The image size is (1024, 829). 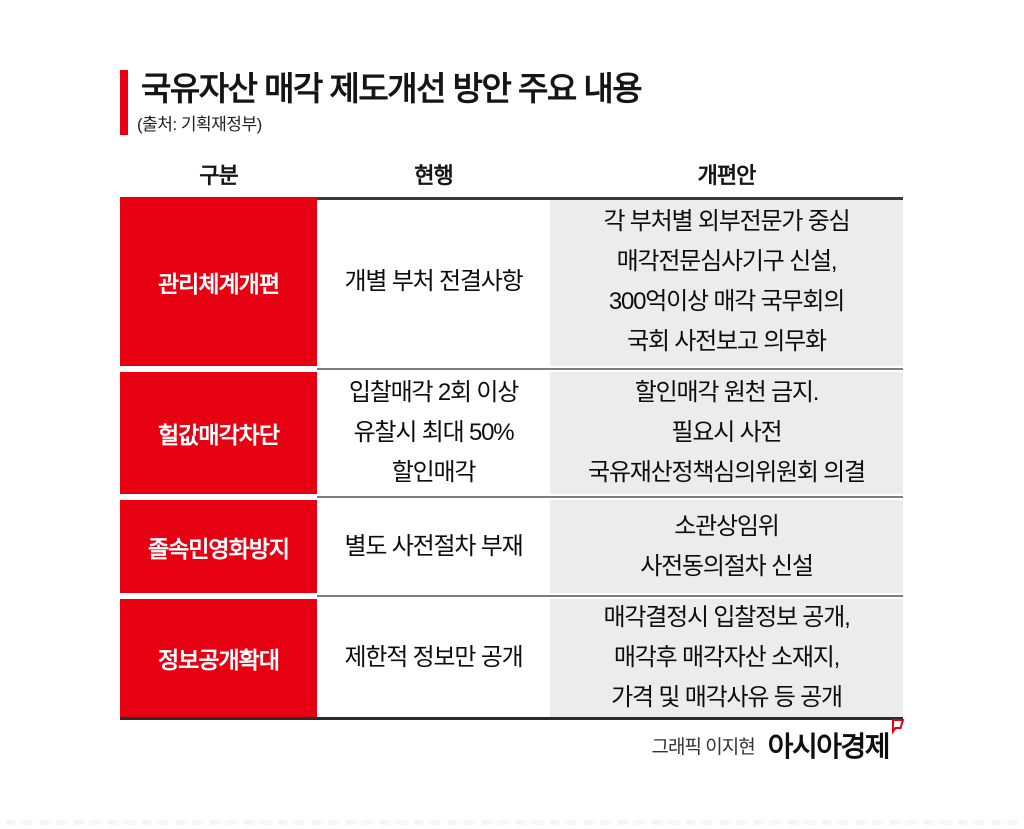 What do you see at coordinates (511, 173) in the screenshot?
I see `table-column-headers: 구분 현행 개편안` at bounding box center [511, 173].